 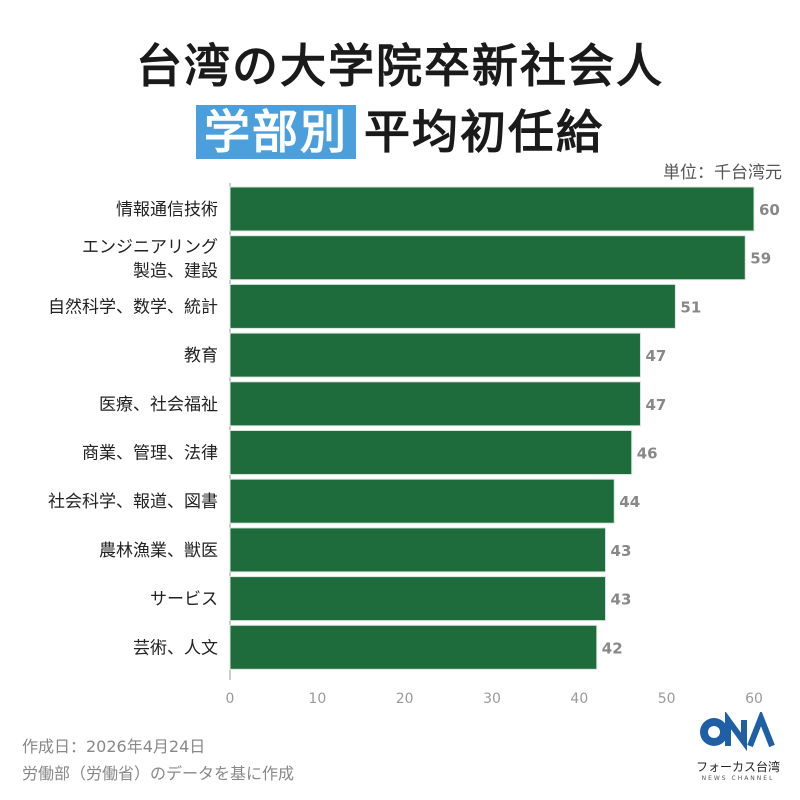 What do you see at coordinates (167, 210) in the screenshot?
I see `category-label-0: 情報通信技術` at bounding box center [167, 210].